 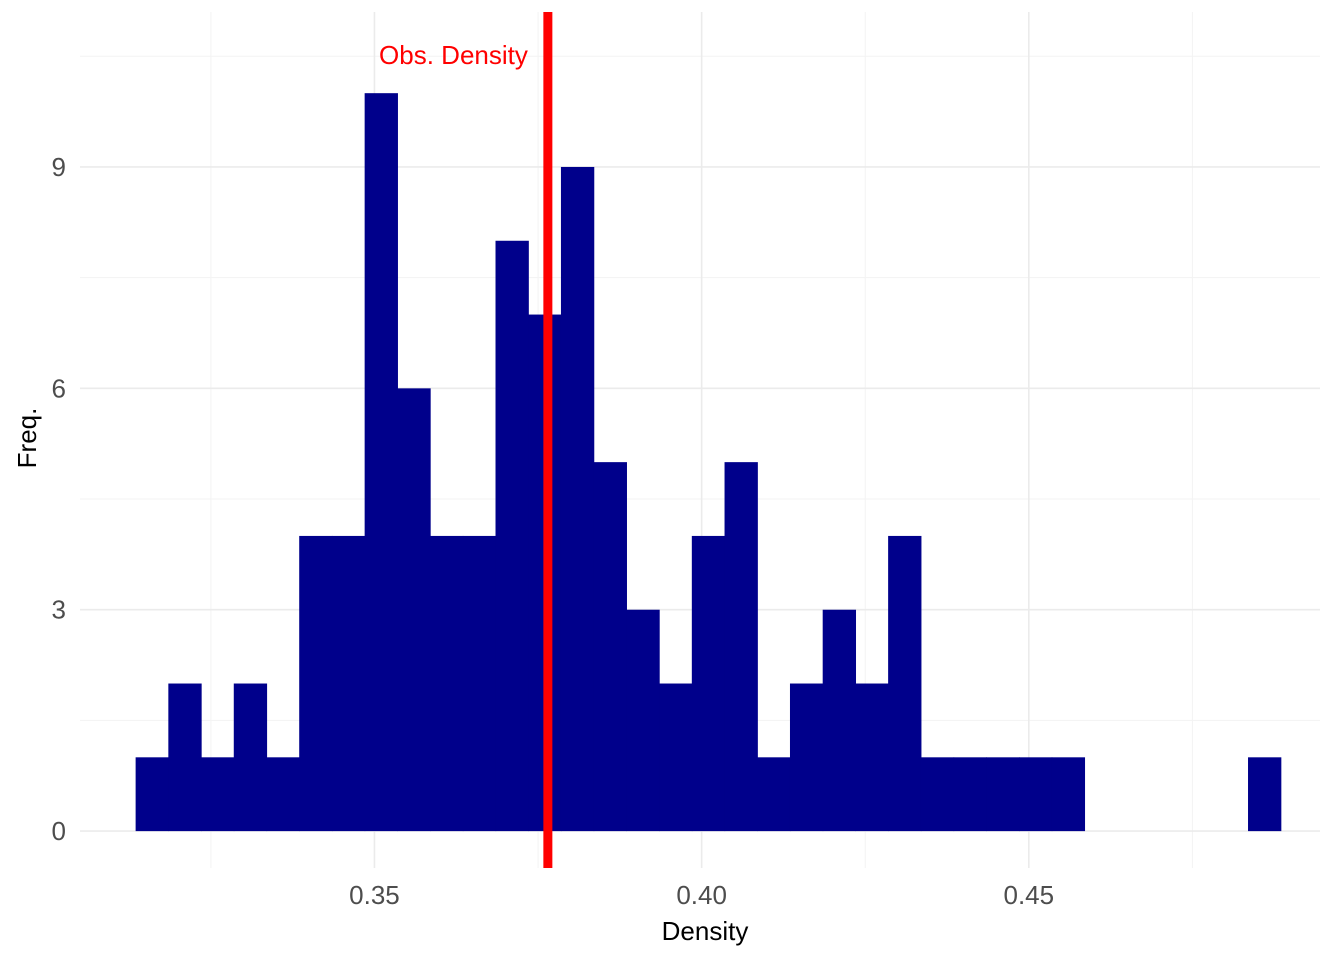 What do you see at coordinates (453, 55) in the screenshot?
I see `observed-density-label: Obs. Density` at bounding box center [453, 55].